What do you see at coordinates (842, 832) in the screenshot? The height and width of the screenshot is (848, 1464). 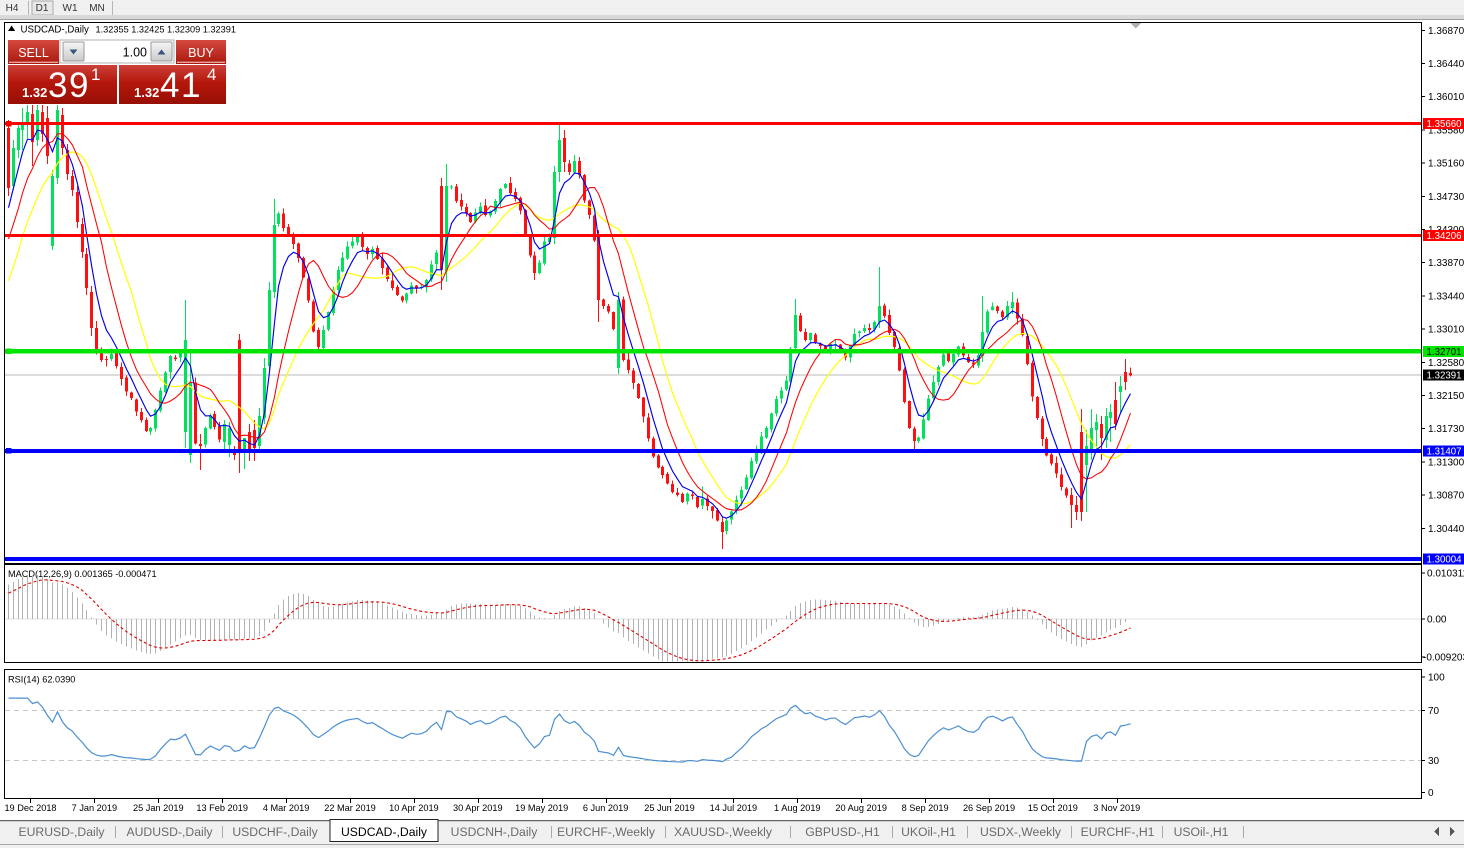 I see `svg-text: GBPUSD-,H1` at bounding box center [842, 832].